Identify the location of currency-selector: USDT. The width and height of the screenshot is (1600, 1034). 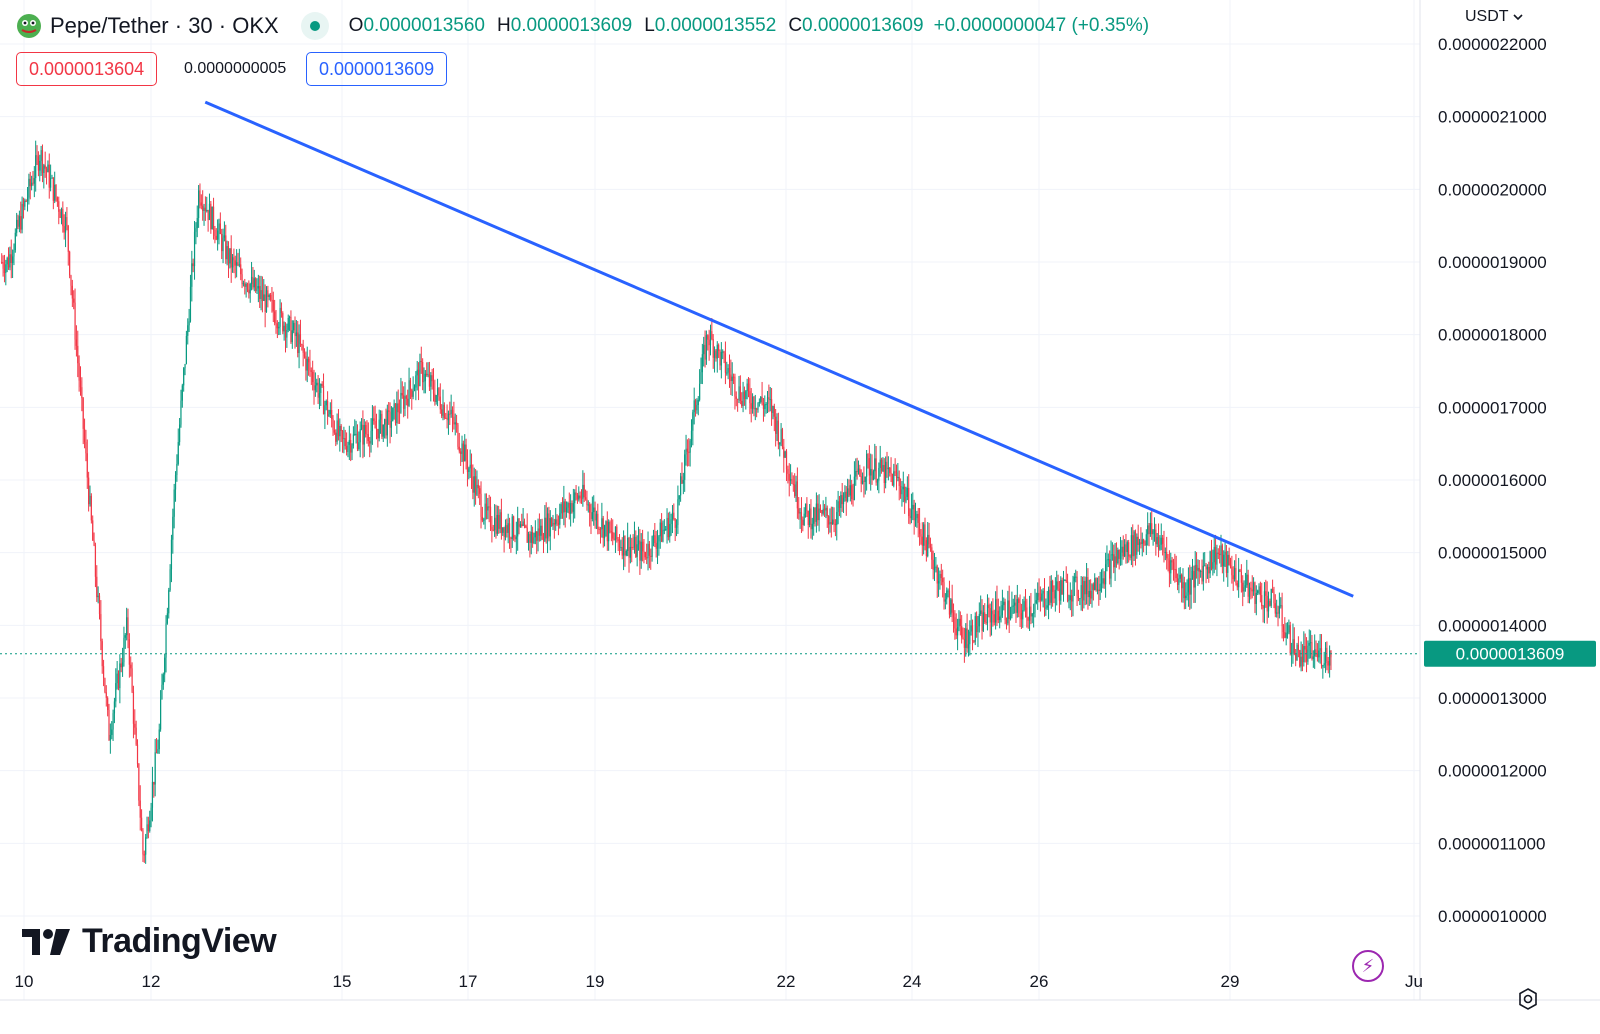
(1494, 17).